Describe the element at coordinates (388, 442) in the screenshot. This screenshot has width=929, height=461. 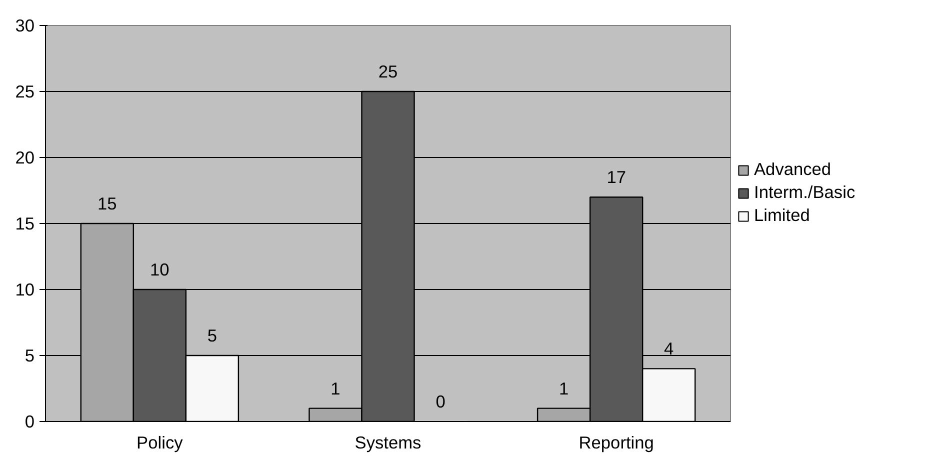
I see `x-tick-label: Systems` at that location.